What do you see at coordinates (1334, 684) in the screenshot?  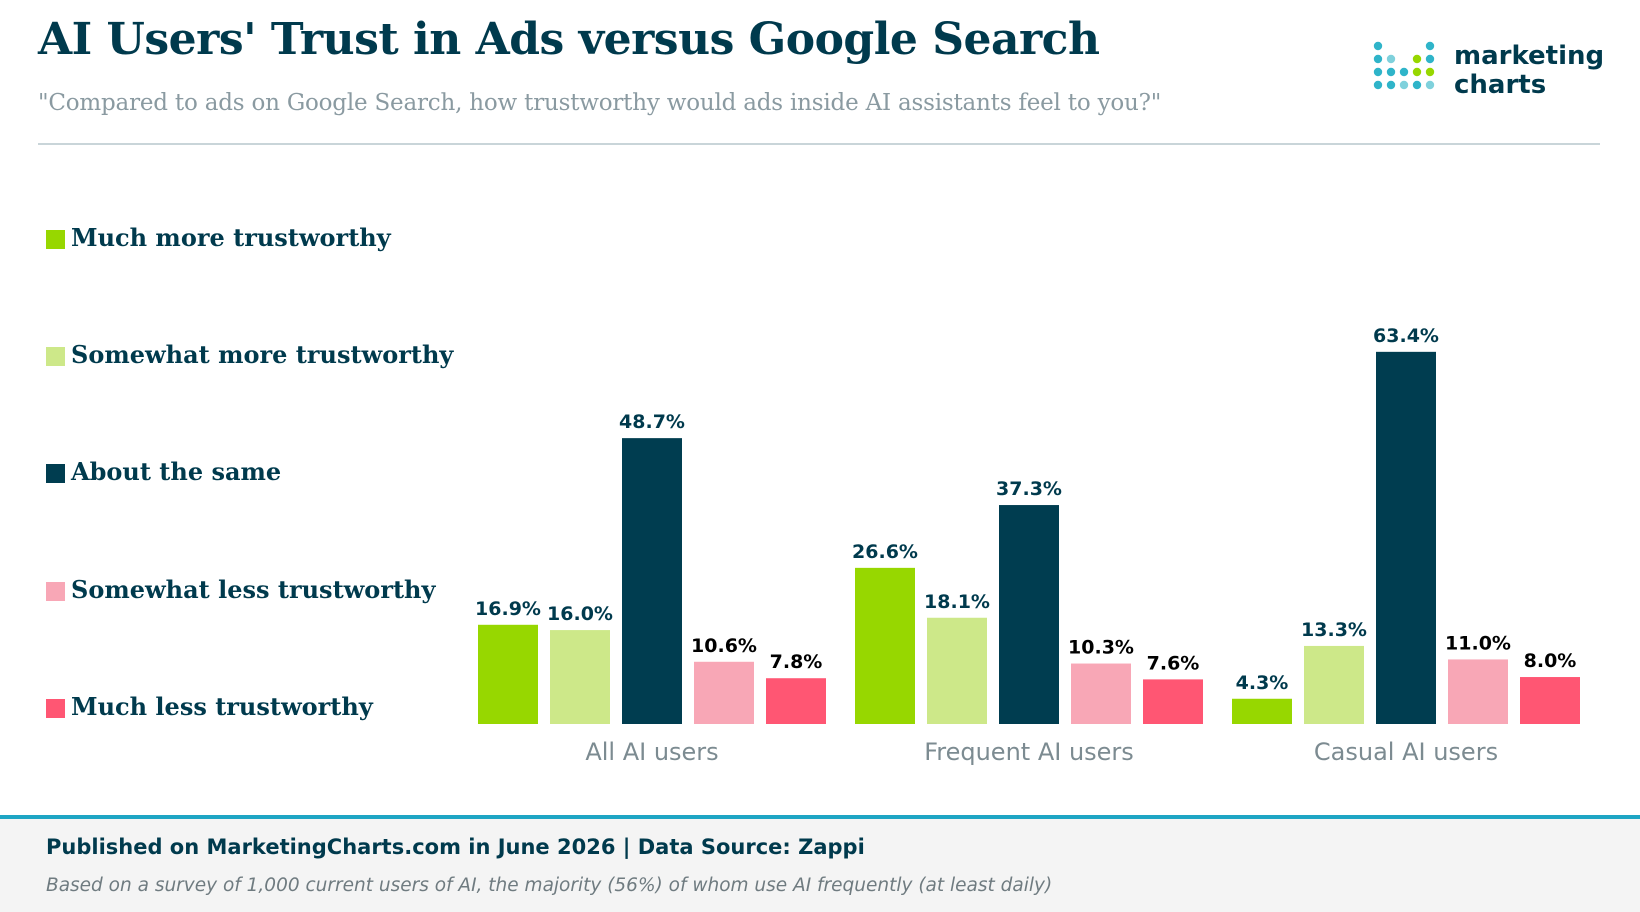 I see `bar-casual-ai-users-somewhat-more-trustworthy` at bounding box center [1334, 684].